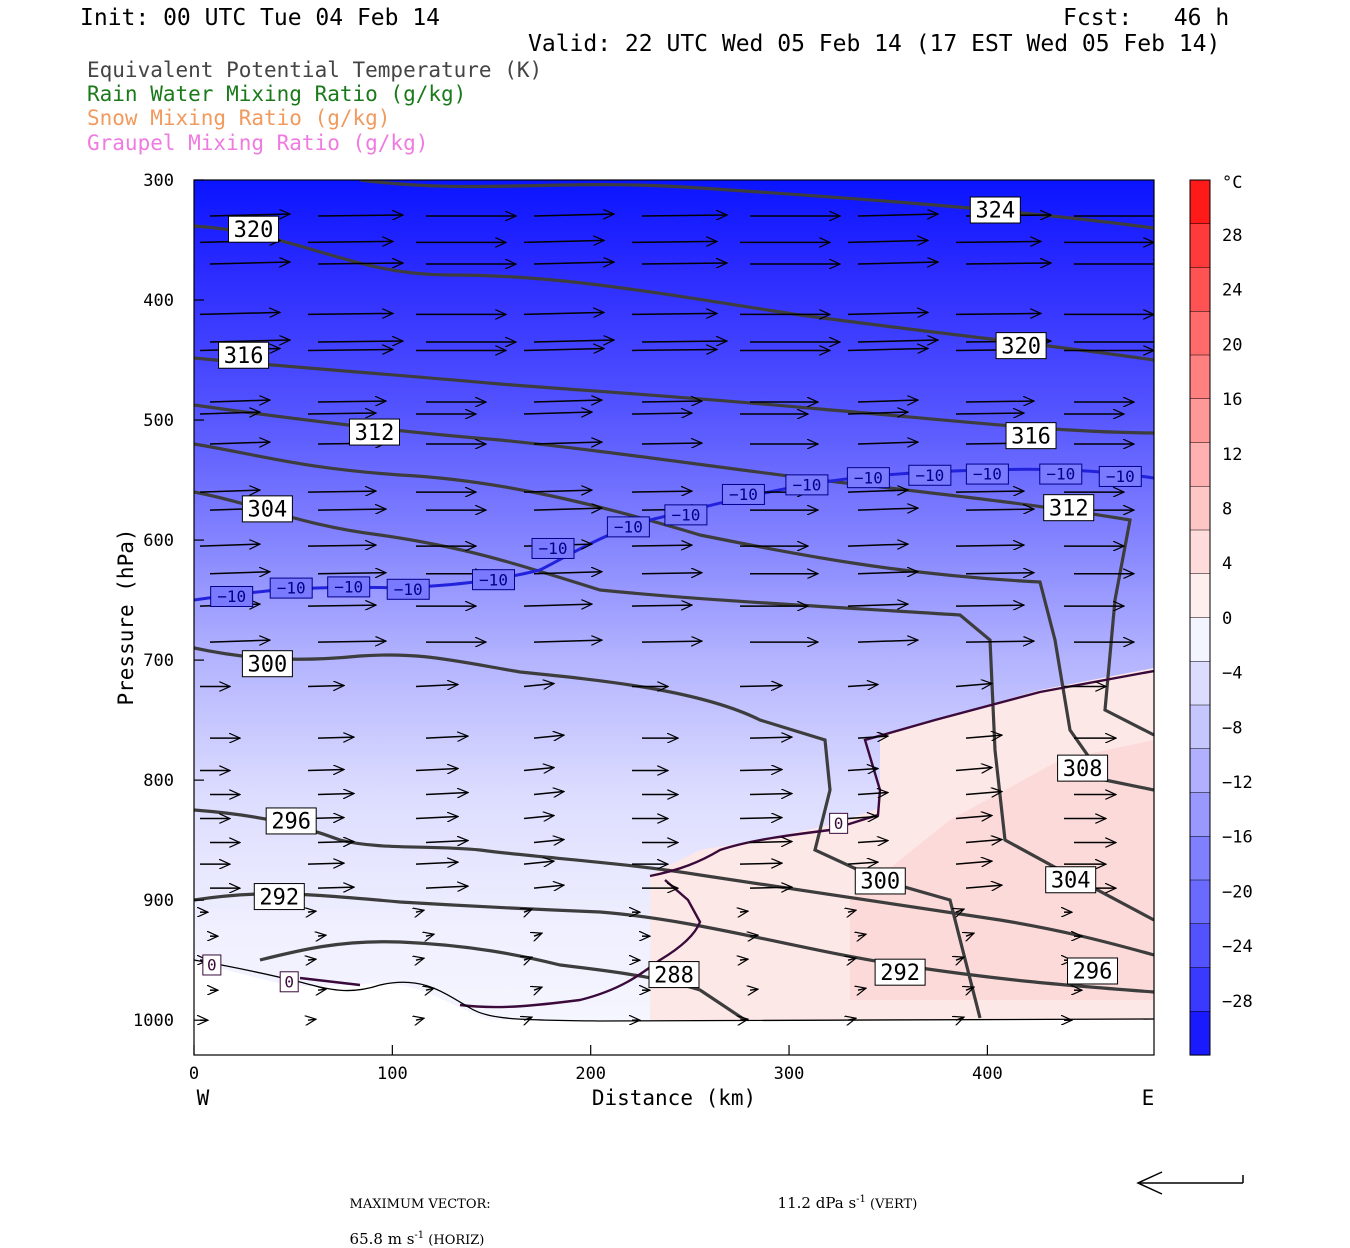  Describe the element at coordinates (1149, 1183) in the screenshot. I see `reference-vector-head` at that location.